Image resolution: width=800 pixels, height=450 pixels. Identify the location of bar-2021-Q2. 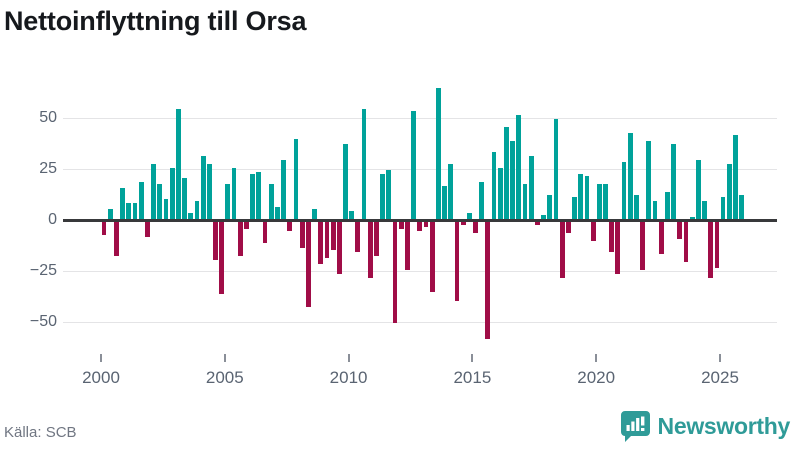
(630, 176).